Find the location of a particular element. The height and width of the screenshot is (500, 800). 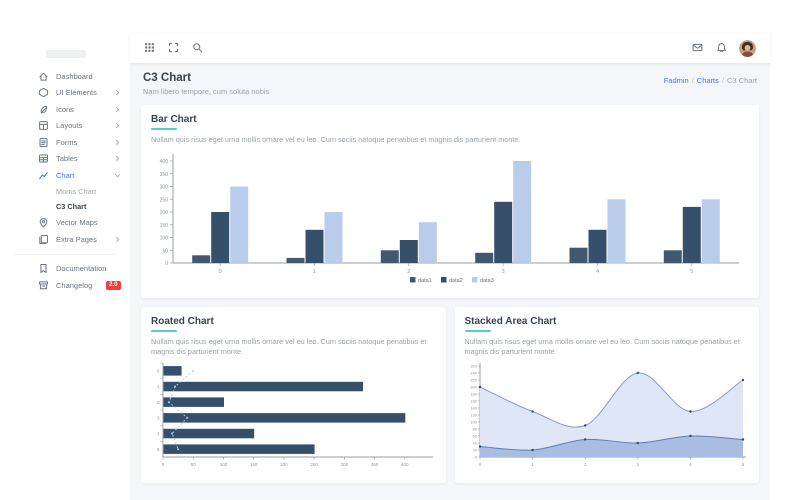

layouts-icon is located at coordinates (43, 125).